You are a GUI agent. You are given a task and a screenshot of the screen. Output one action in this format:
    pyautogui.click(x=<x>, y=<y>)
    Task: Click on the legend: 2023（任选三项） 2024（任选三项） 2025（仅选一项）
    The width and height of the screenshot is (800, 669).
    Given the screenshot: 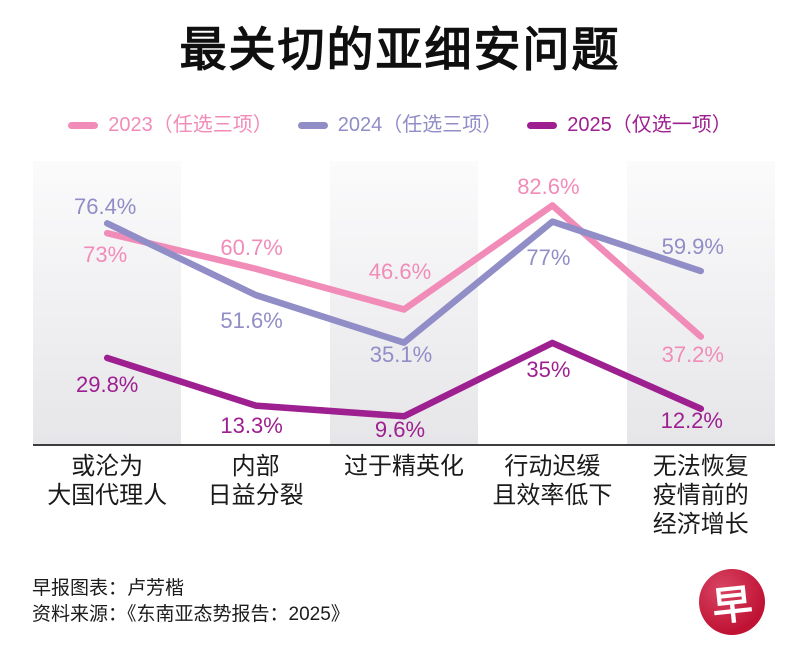 What is the action you would take?
    pyautogui.click(x=400, y=125)
    